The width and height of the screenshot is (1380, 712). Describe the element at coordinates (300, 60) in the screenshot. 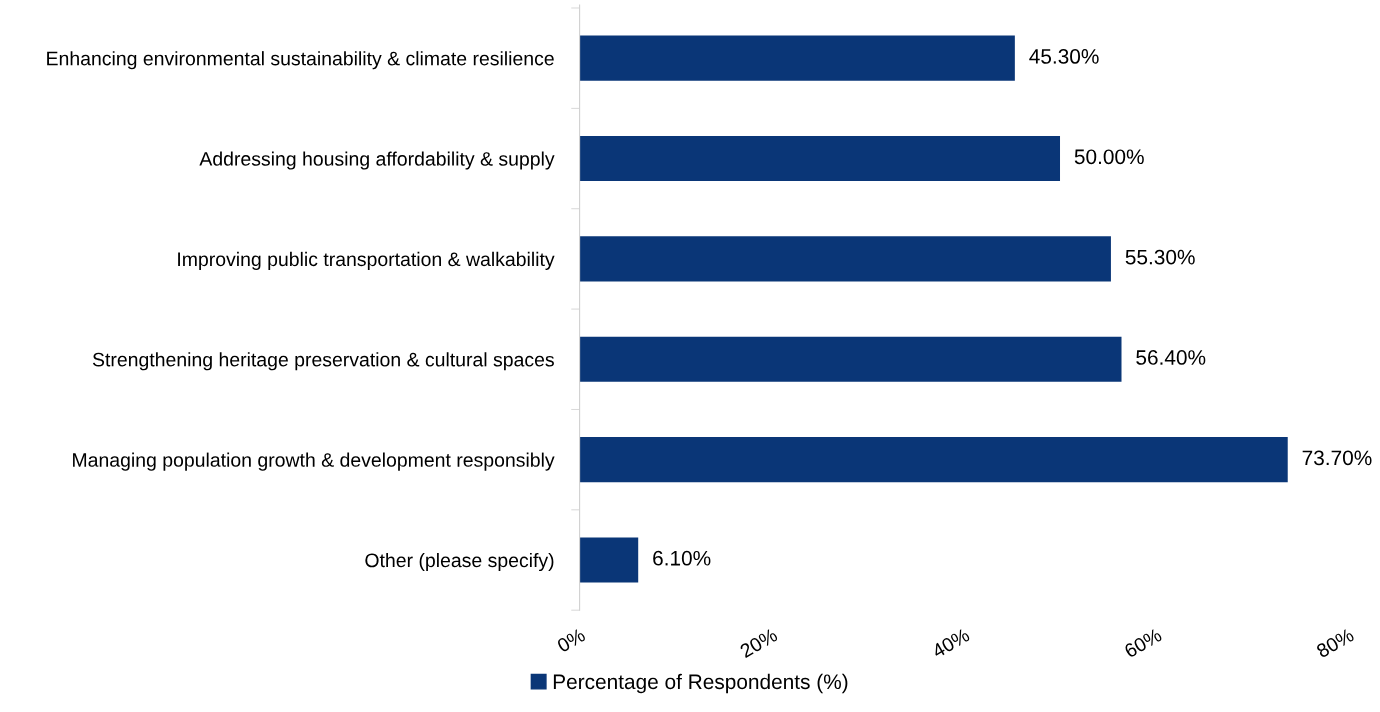

I see `y-tick-label: Enhancing environmental sustainability & climate resilience` at that location.